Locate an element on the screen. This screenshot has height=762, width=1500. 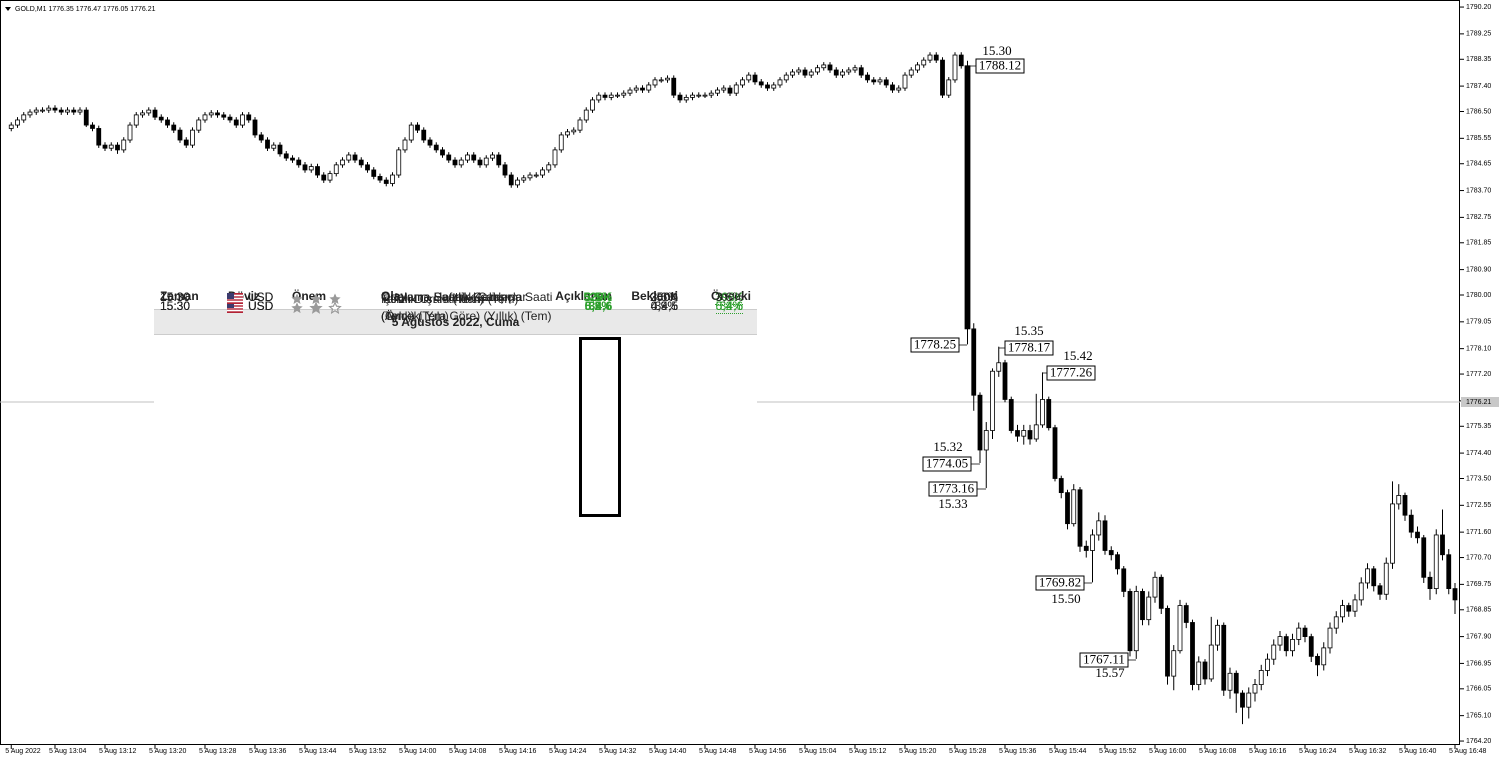
column-header: Önceki is located at coordinates (730, 296).